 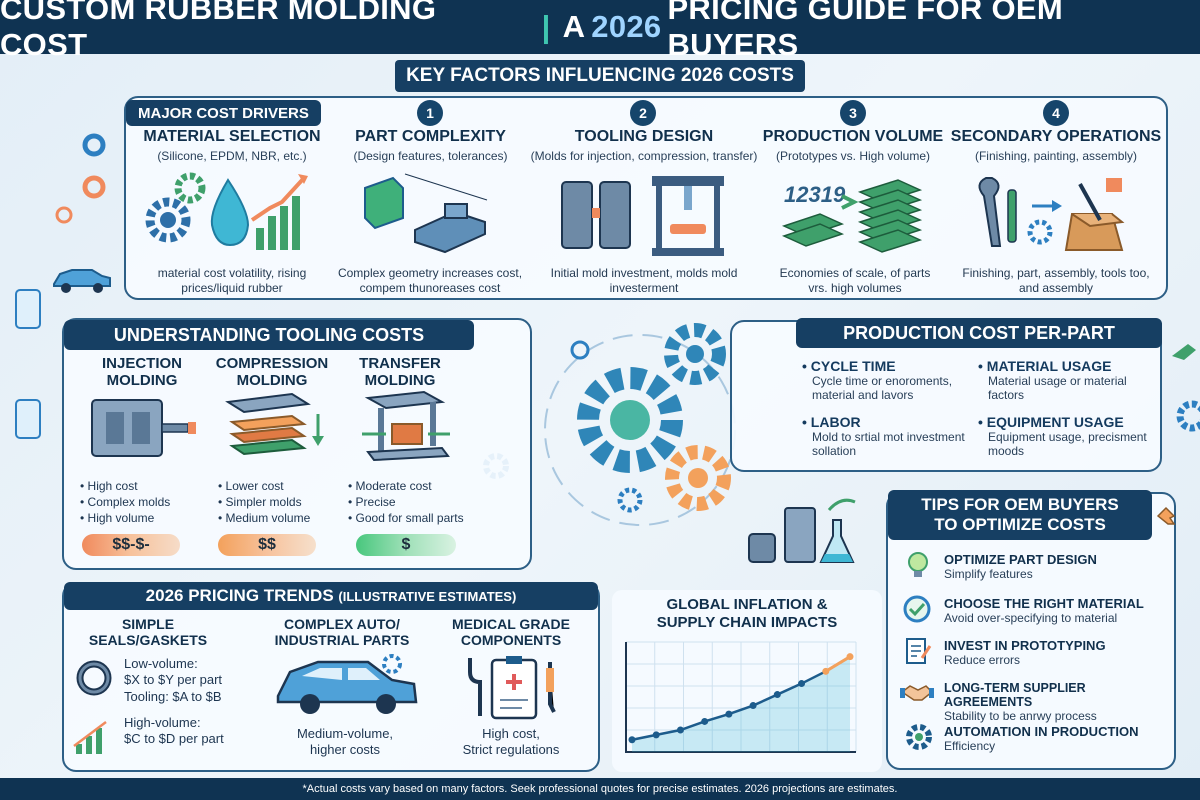 I want to click on price-pill-low: $, so click(x=406, y=545).